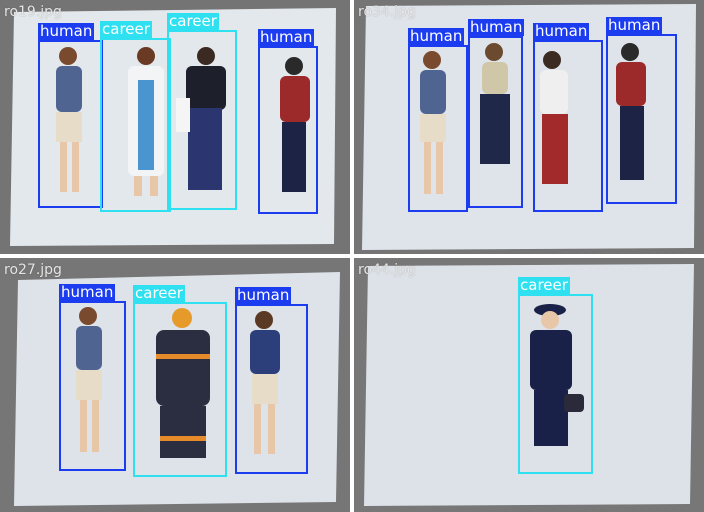 The image size is (704, 512). Describe the element at coordinates (387, 12) in the screenshot. I see `filename-label: ro34.jpg` at that location.